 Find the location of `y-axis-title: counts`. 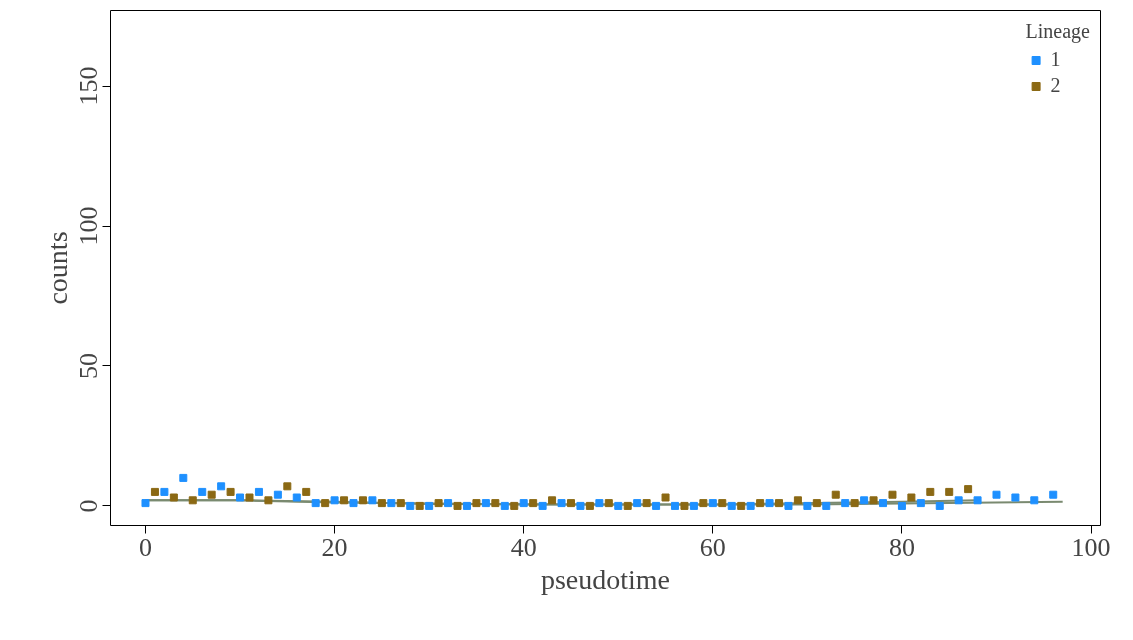

y-axis-title: counts is located at coordinates (57, 268).